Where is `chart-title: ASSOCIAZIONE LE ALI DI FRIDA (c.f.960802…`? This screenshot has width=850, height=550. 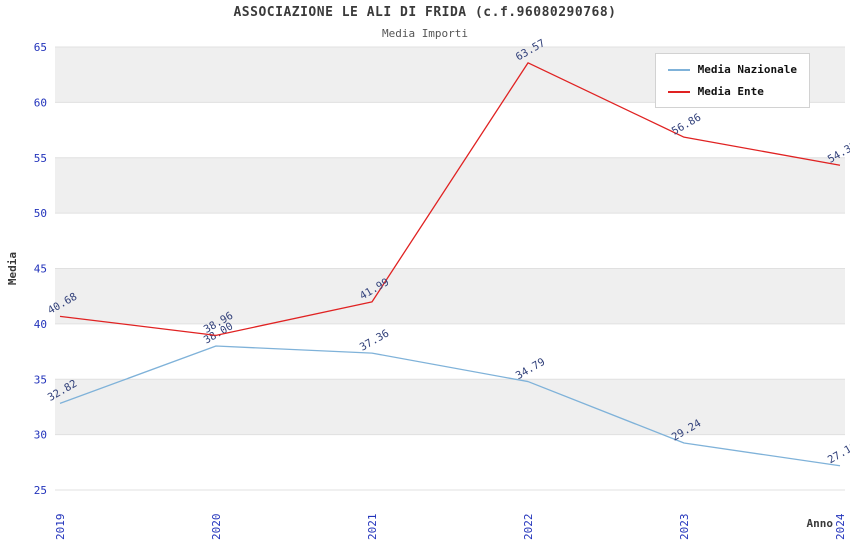
chart-title: ASSOCIAZIONE LE ALI DI FRIDA (c.f.960802… is located at coordinates (425, 12).